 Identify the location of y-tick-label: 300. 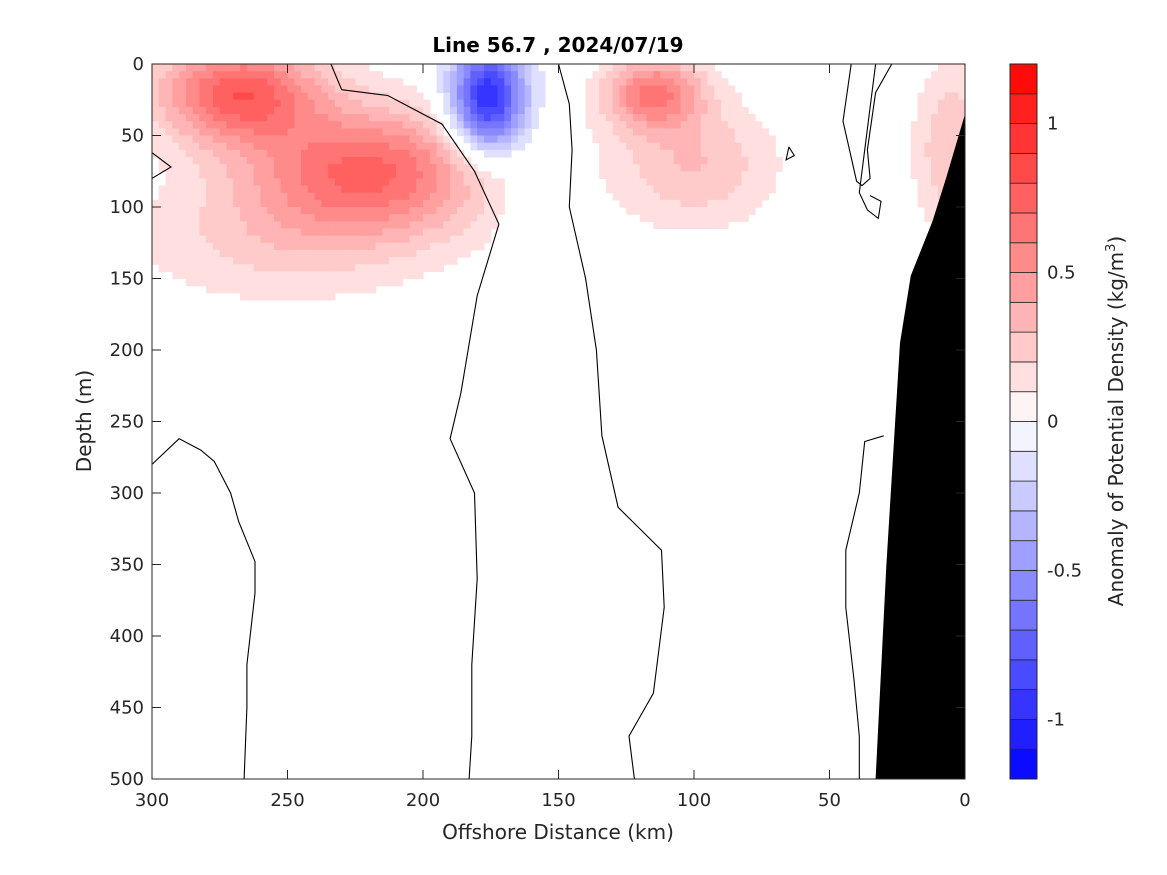
(127, 493).